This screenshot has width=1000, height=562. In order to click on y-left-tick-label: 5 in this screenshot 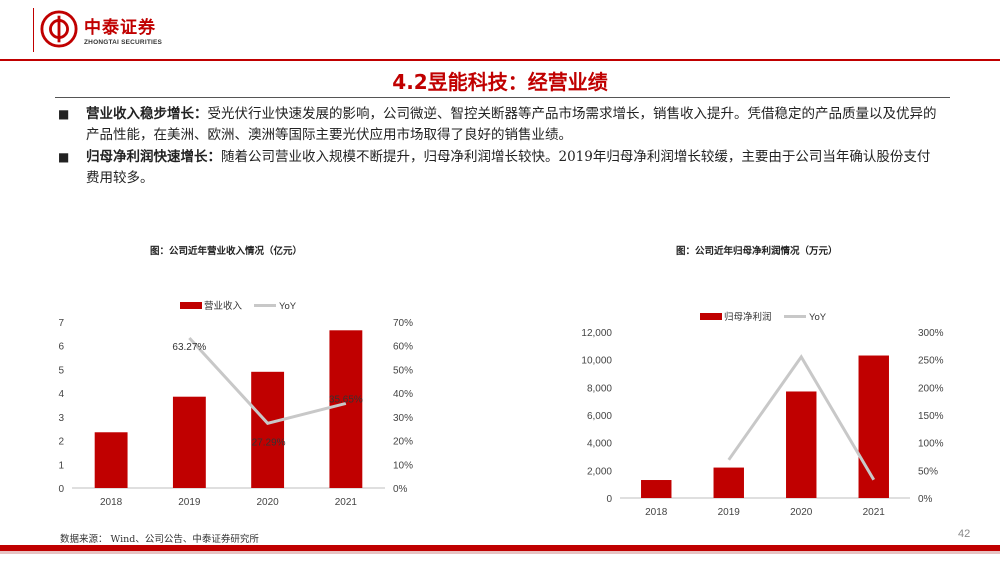, I will do `click(61, 370)`.